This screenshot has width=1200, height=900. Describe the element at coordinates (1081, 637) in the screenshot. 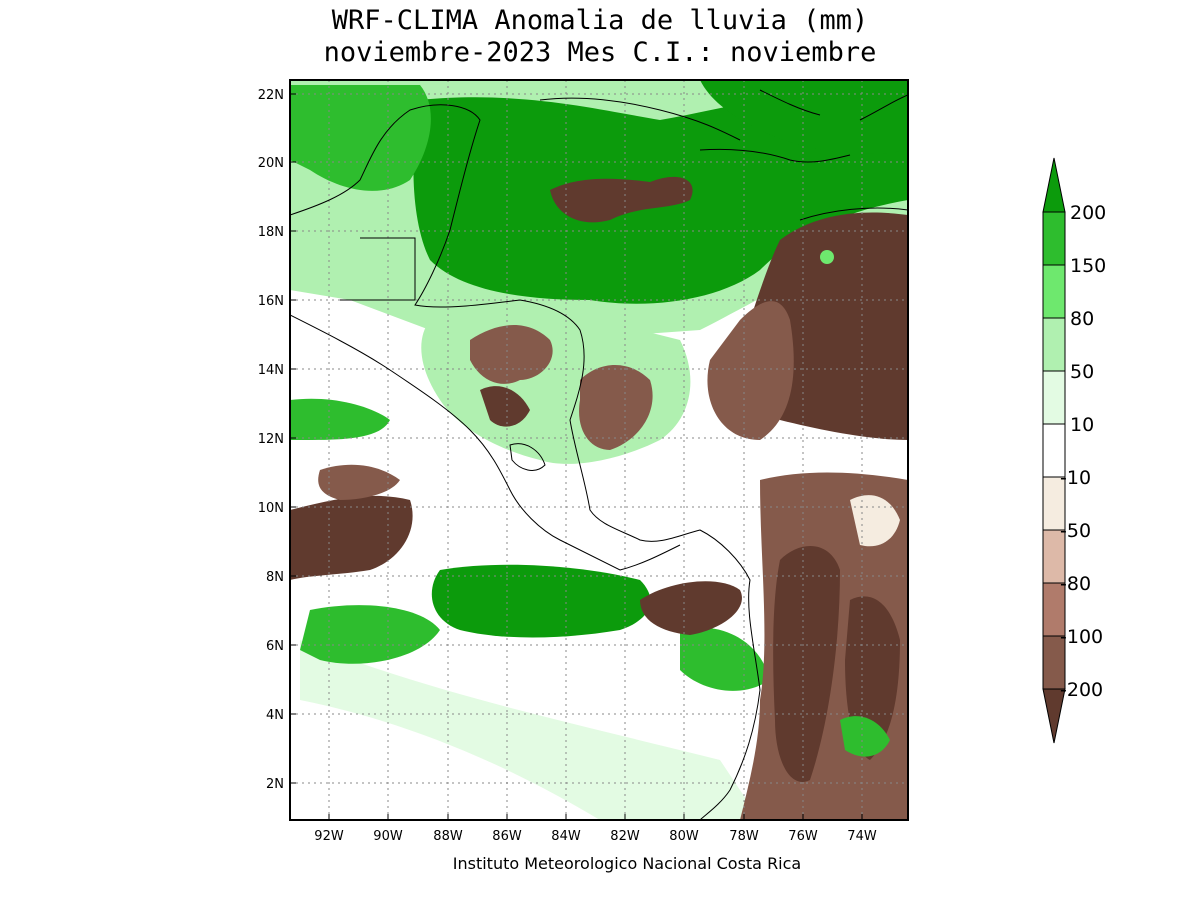

I see `colorbar-label: -100` at that location.